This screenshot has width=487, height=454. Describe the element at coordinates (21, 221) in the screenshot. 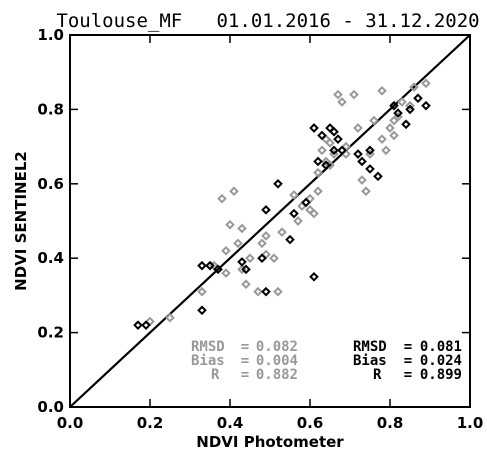

I see `y-axis-label: NDVI SENTINEL2` at that location.